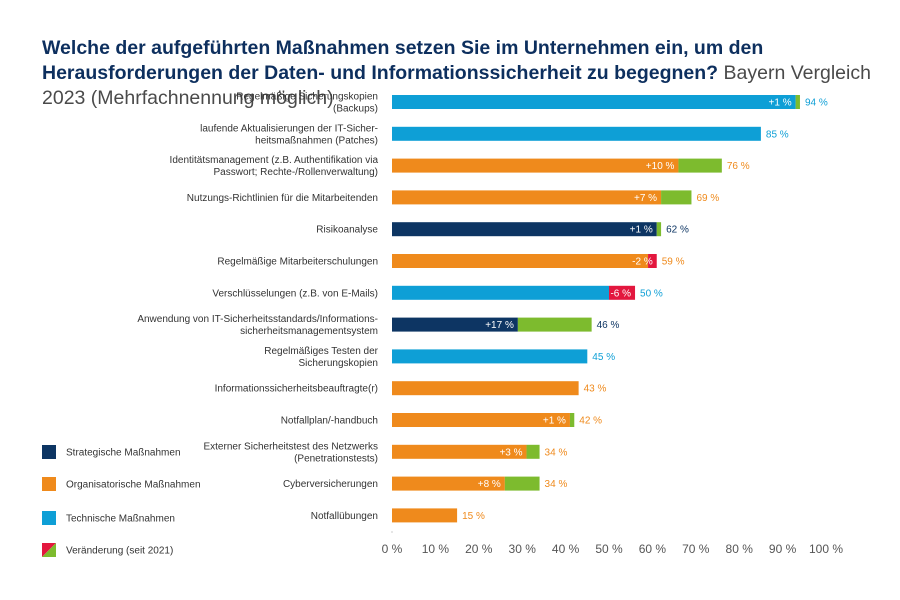 The width and height of the screenshot is (900, 600). I want to click on category-label: Regelmäßiges Testen der, so click(321, 351).